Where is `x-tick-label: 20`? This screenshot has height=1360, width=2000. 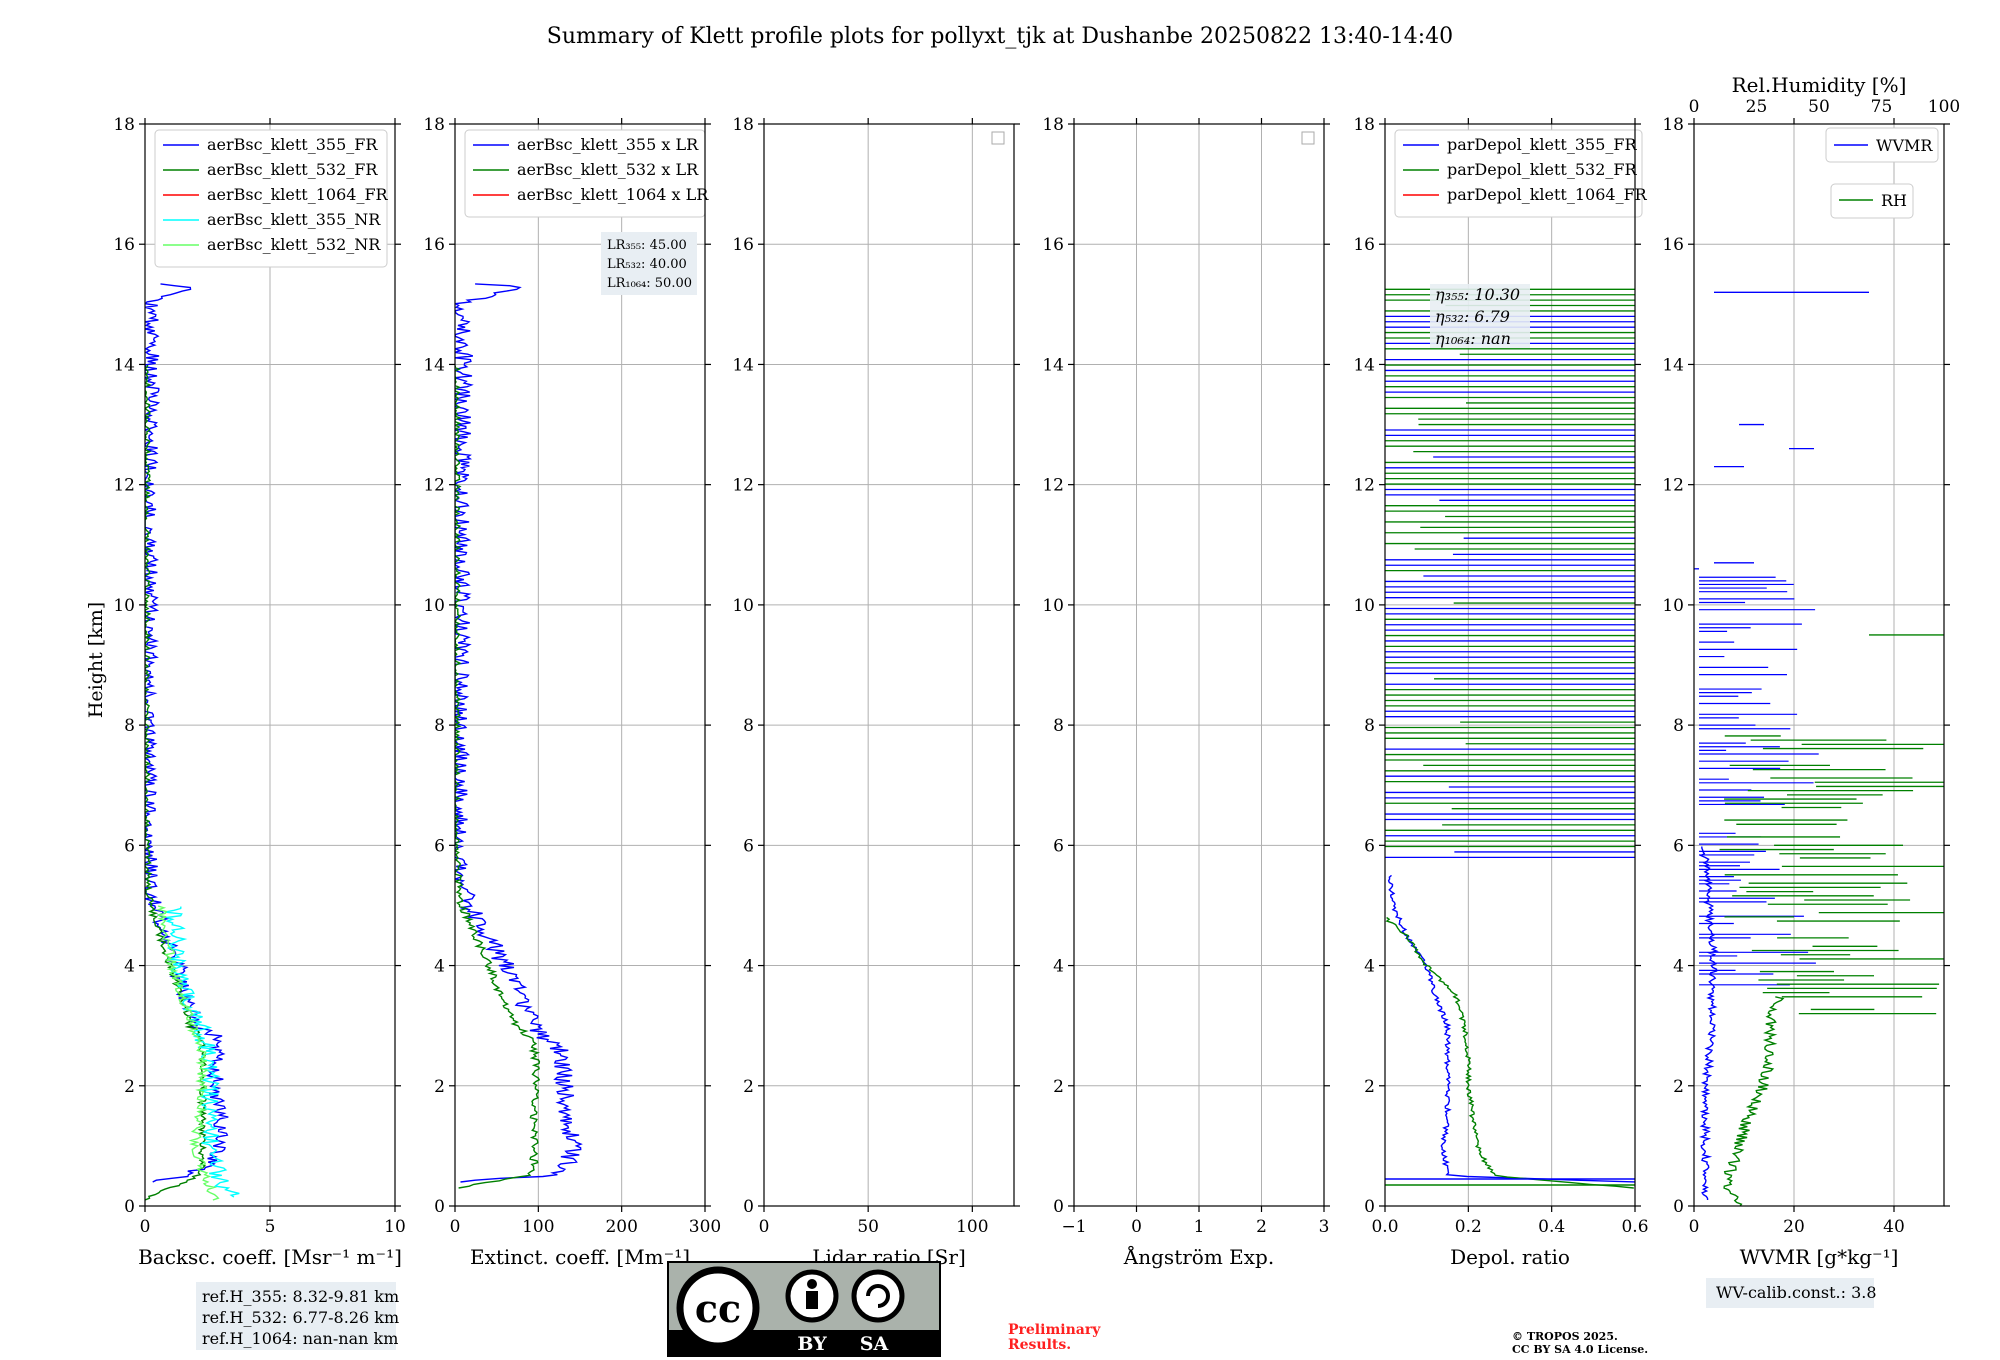 x-tick-label: 20 is located at coordinates (1794, 1227).